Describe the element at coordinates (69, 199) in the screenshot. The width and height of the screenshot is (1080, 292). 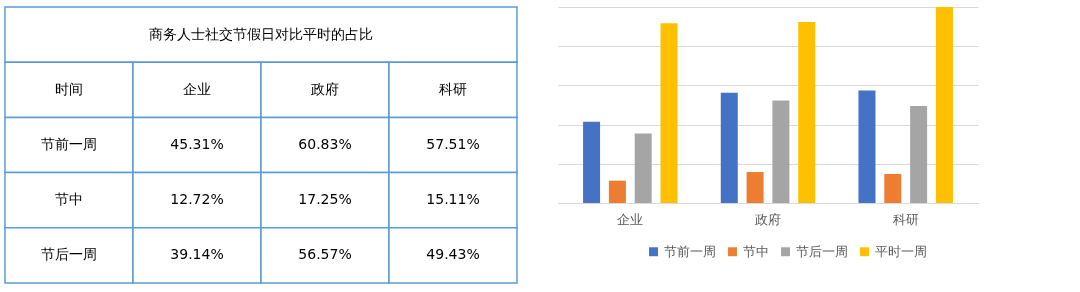
I see `category-label: 节中` at that location.